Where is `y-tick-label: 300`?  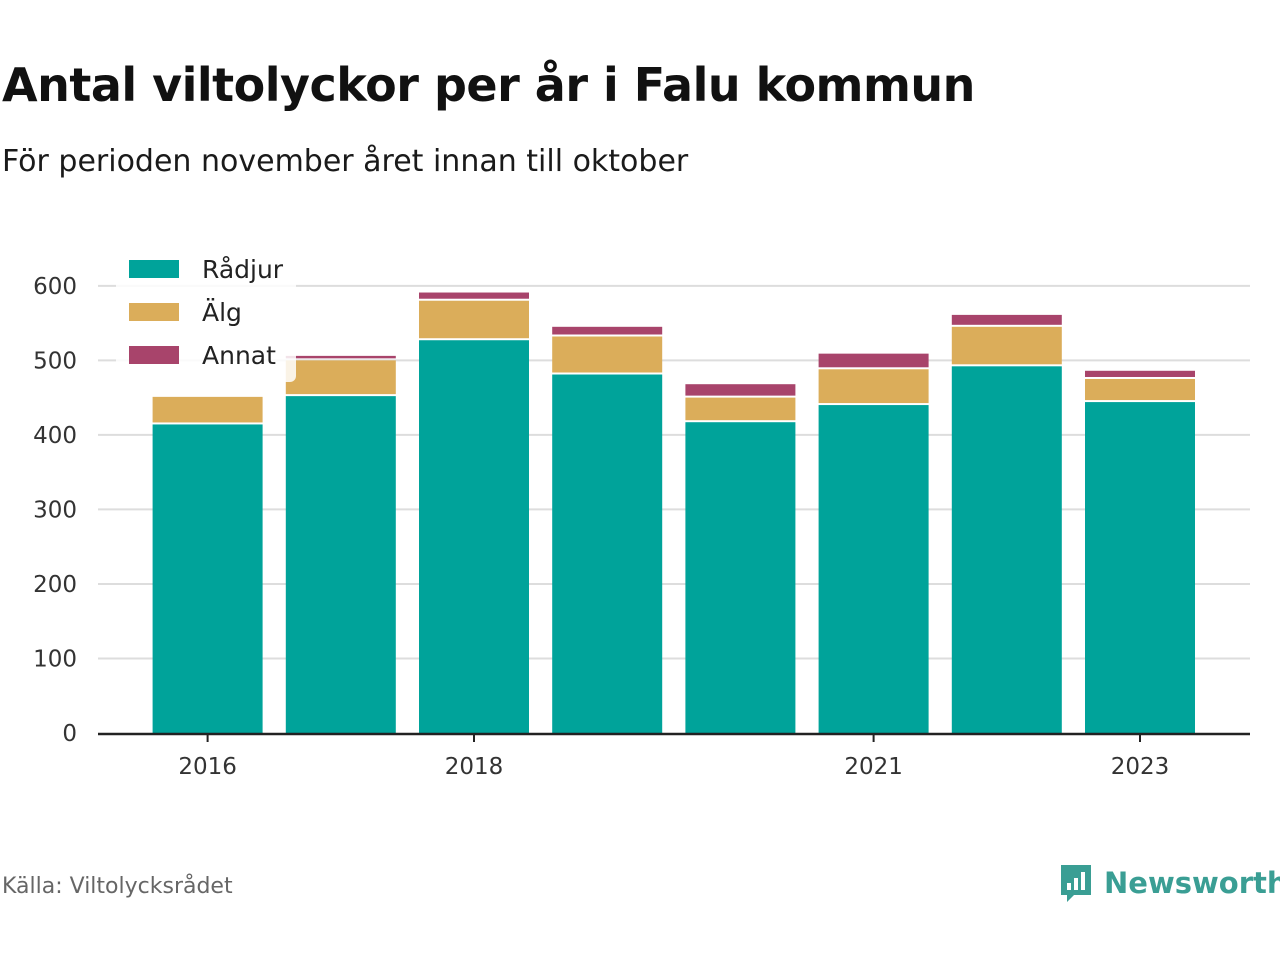
y-tick-label: 300 is located at coordinates (55, 510).